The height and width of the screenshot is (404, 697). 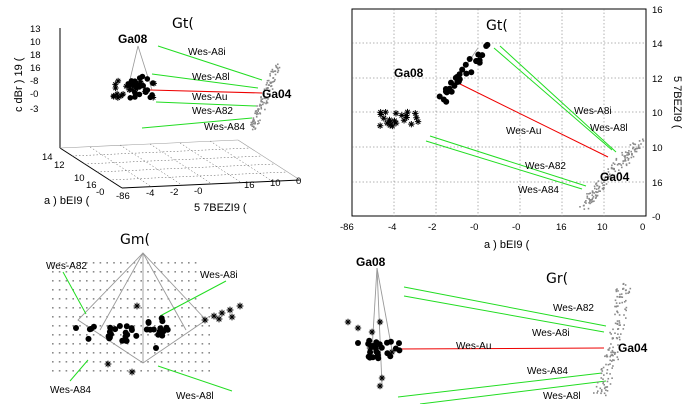 What do you see at coordinates (612, 339) in the screenshot?
I see `br-ga04-cluster` at bounding box center [612, 339].